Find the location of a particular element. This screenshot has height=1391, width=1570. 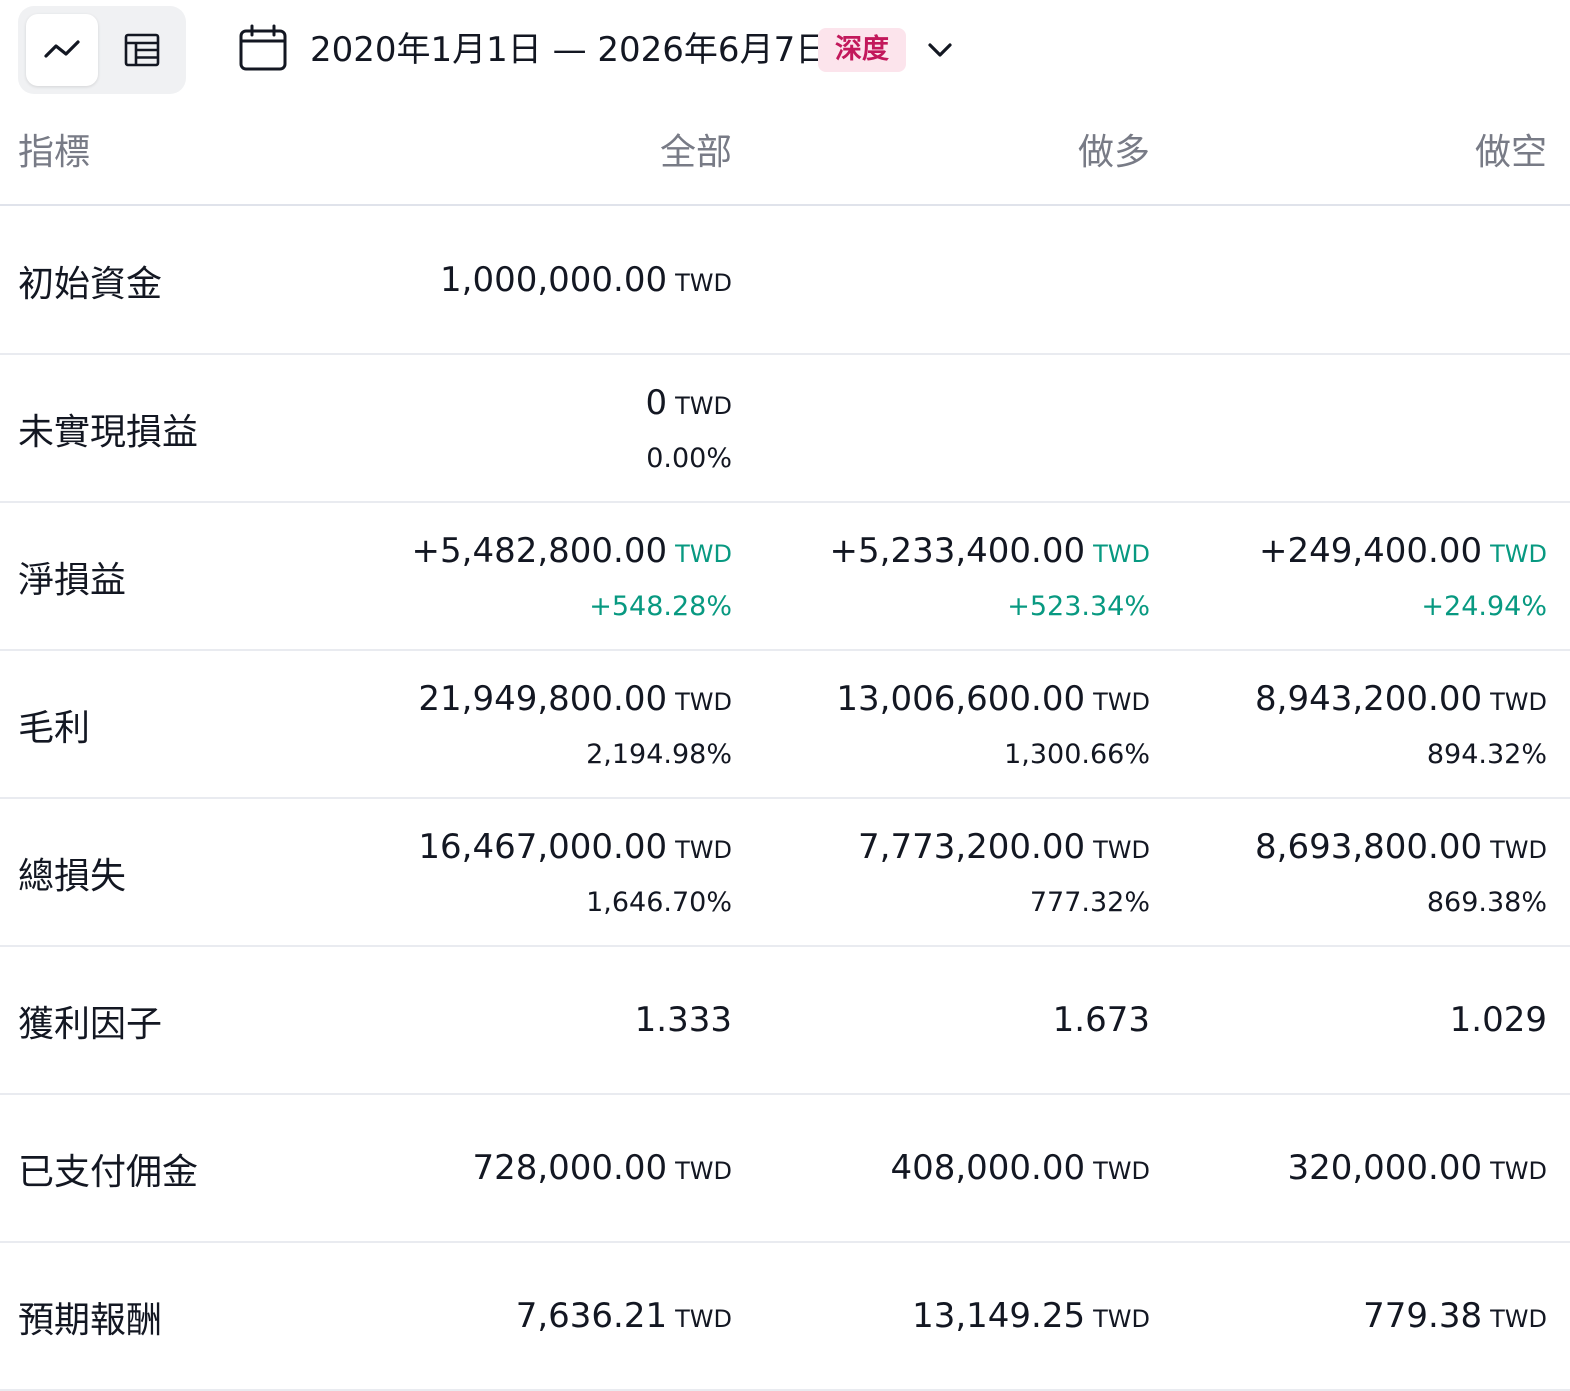

metric-value: 0 TWD is located at coordinates (688, 404).